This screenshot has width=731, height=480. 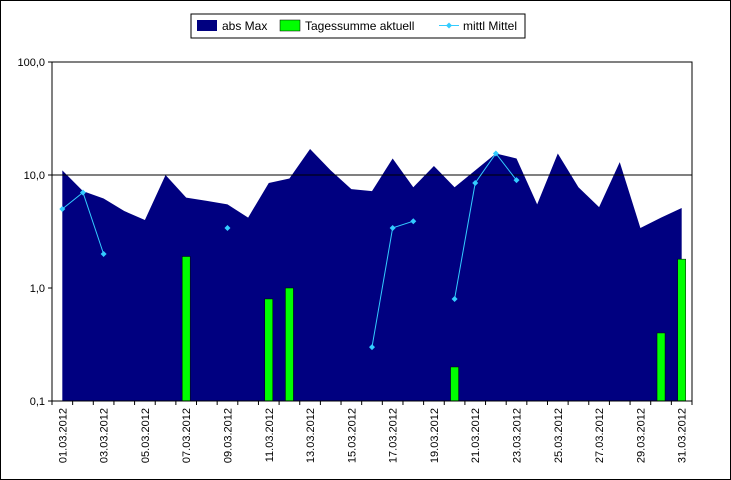 I want to click on x-tick-label: 31.03.2012, so click(x=683, y=435).